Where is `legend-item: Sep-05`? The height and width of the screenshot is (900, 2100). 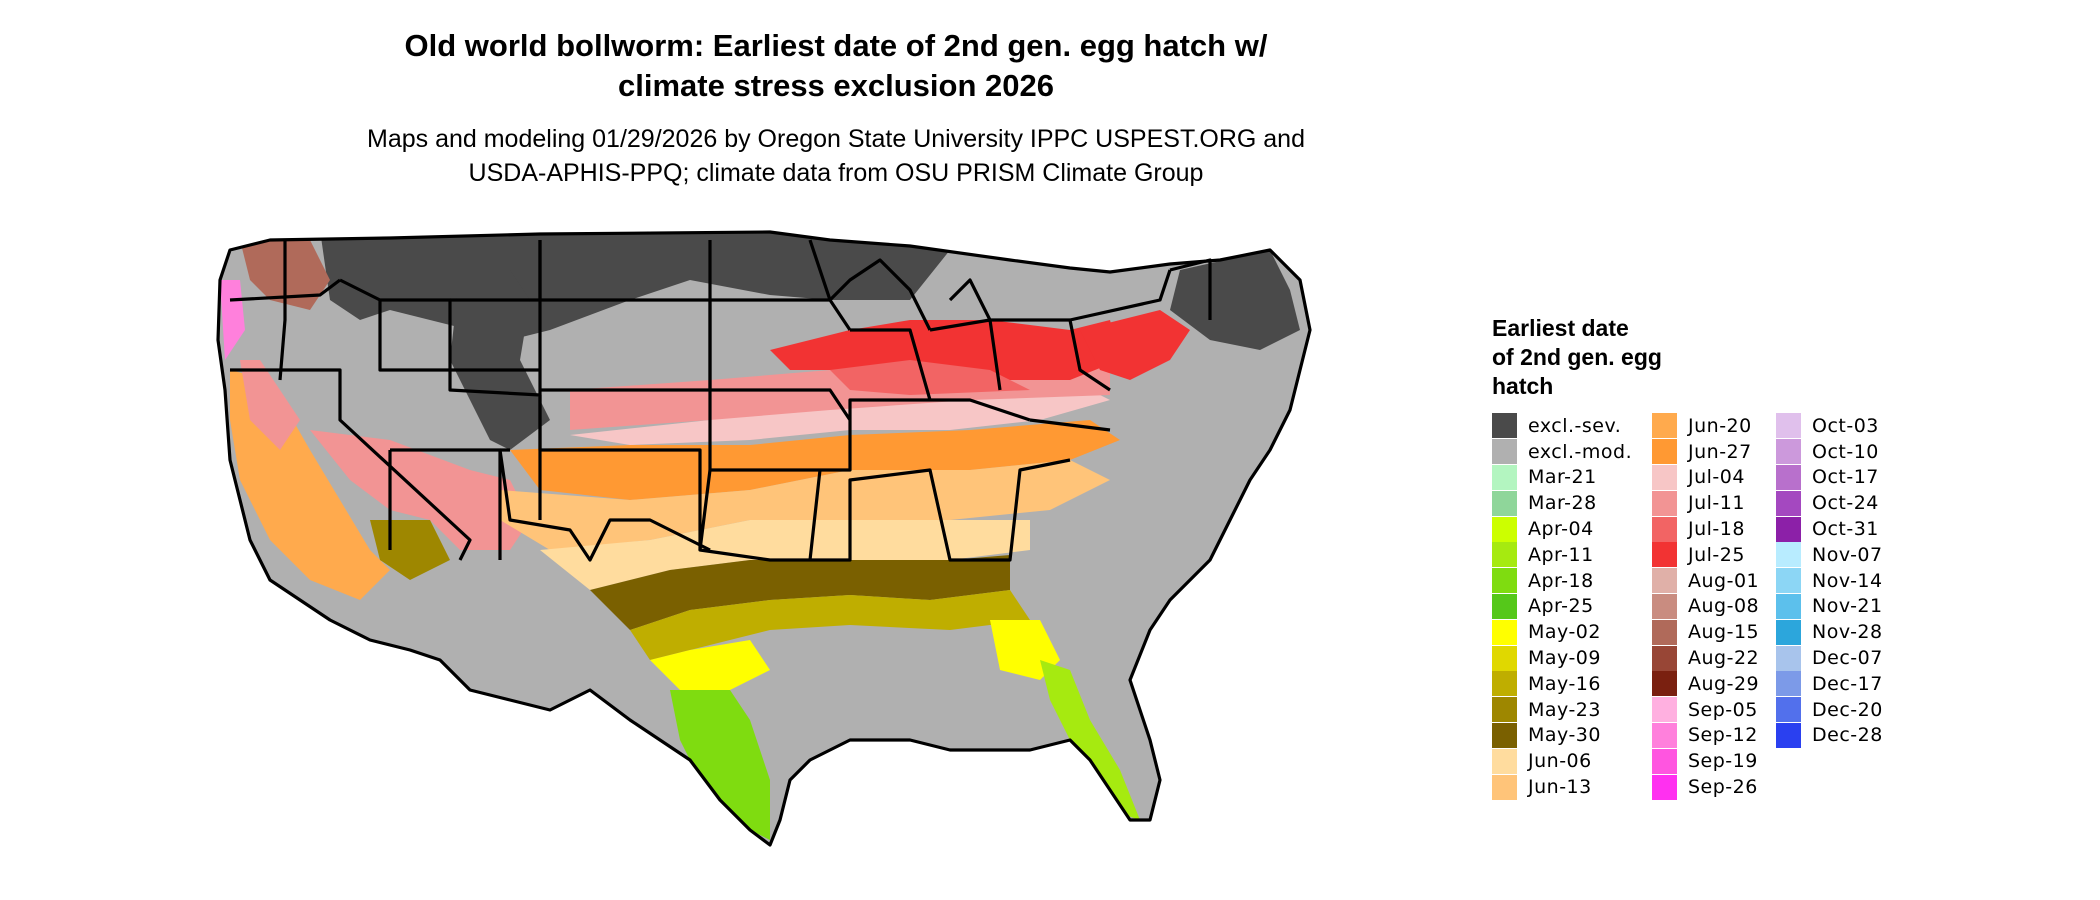
legend-item: Sep-05 is located at coordinates (1705, 710).